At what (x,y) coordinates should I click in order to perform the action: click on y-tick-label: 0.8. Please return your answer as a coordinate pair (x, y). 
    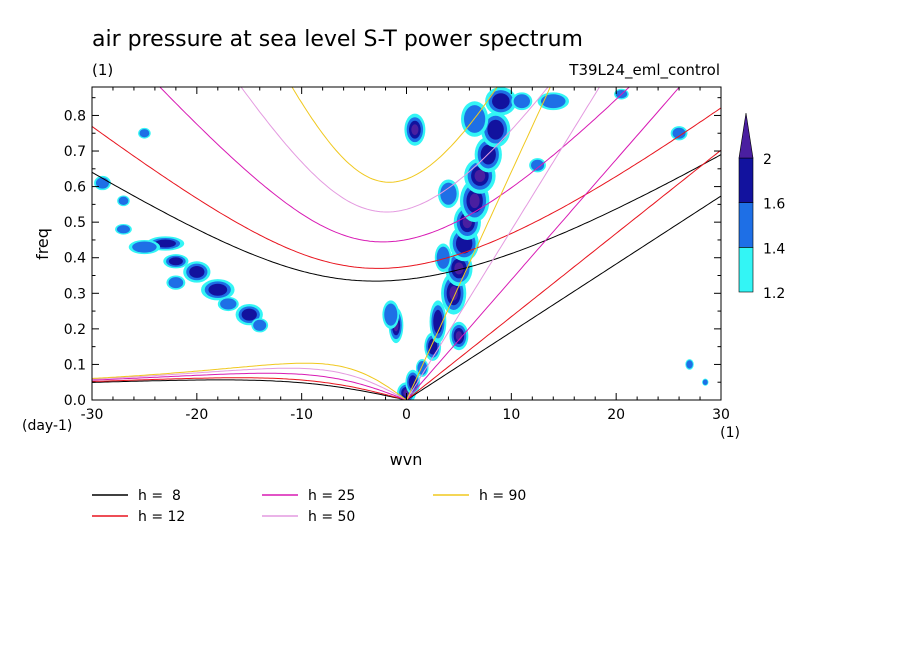
    Looking at the image, I should click on (75, 116).